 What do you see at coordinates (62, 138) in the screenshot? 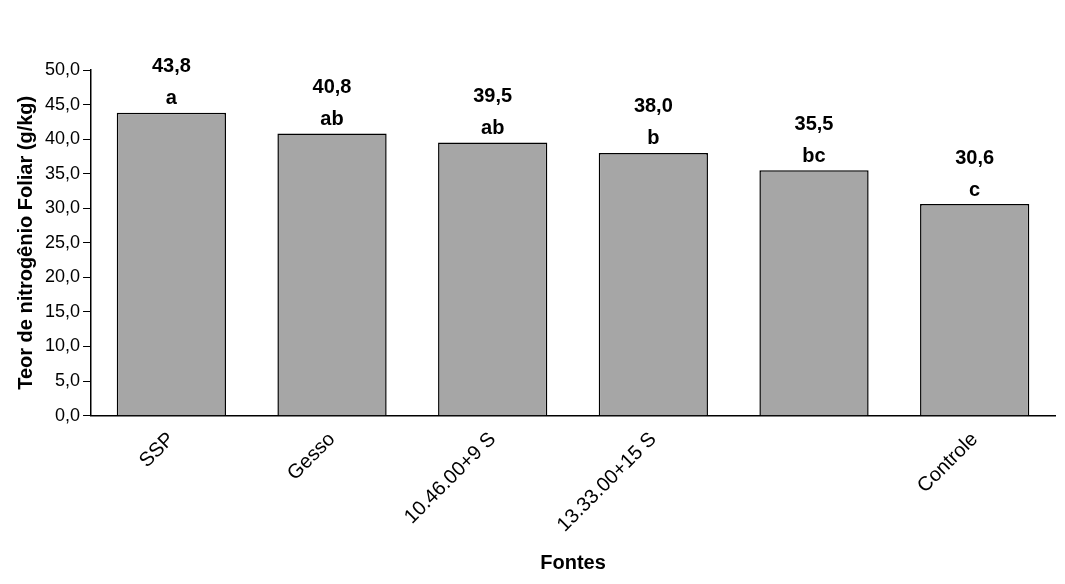
I see `y-tick-label: 40,0` at bounding box center [62, 138].